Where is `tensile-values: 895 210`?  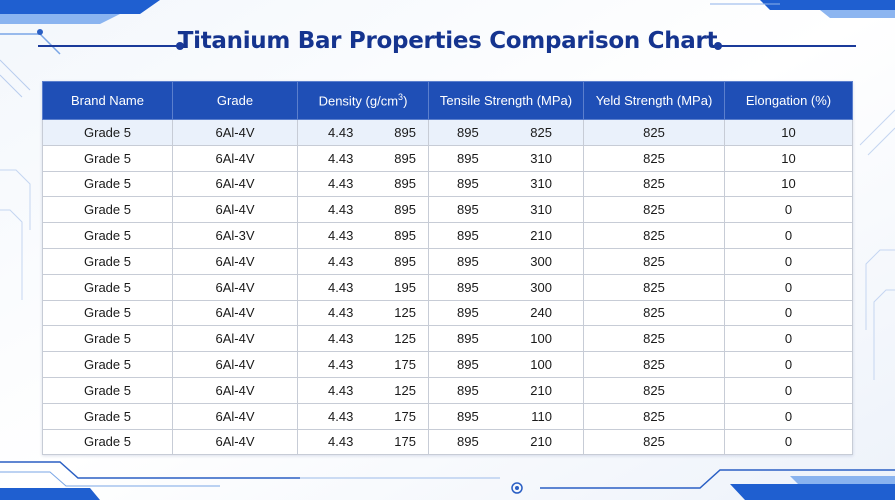
tensile-values: 895 210 is located at coordinates (506, 235).